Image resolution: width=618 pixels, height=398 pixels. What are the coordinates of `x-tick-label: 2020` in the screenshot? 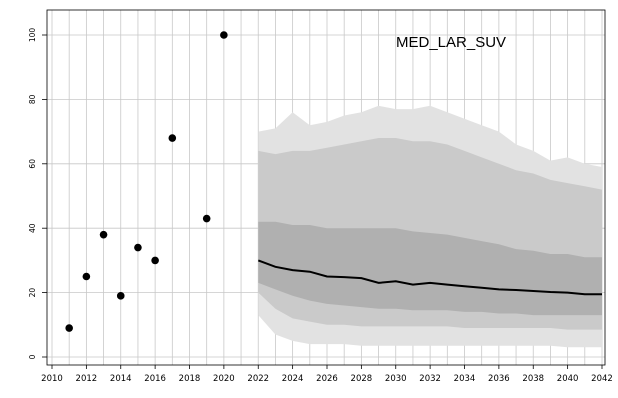 It's located at (224, 379).